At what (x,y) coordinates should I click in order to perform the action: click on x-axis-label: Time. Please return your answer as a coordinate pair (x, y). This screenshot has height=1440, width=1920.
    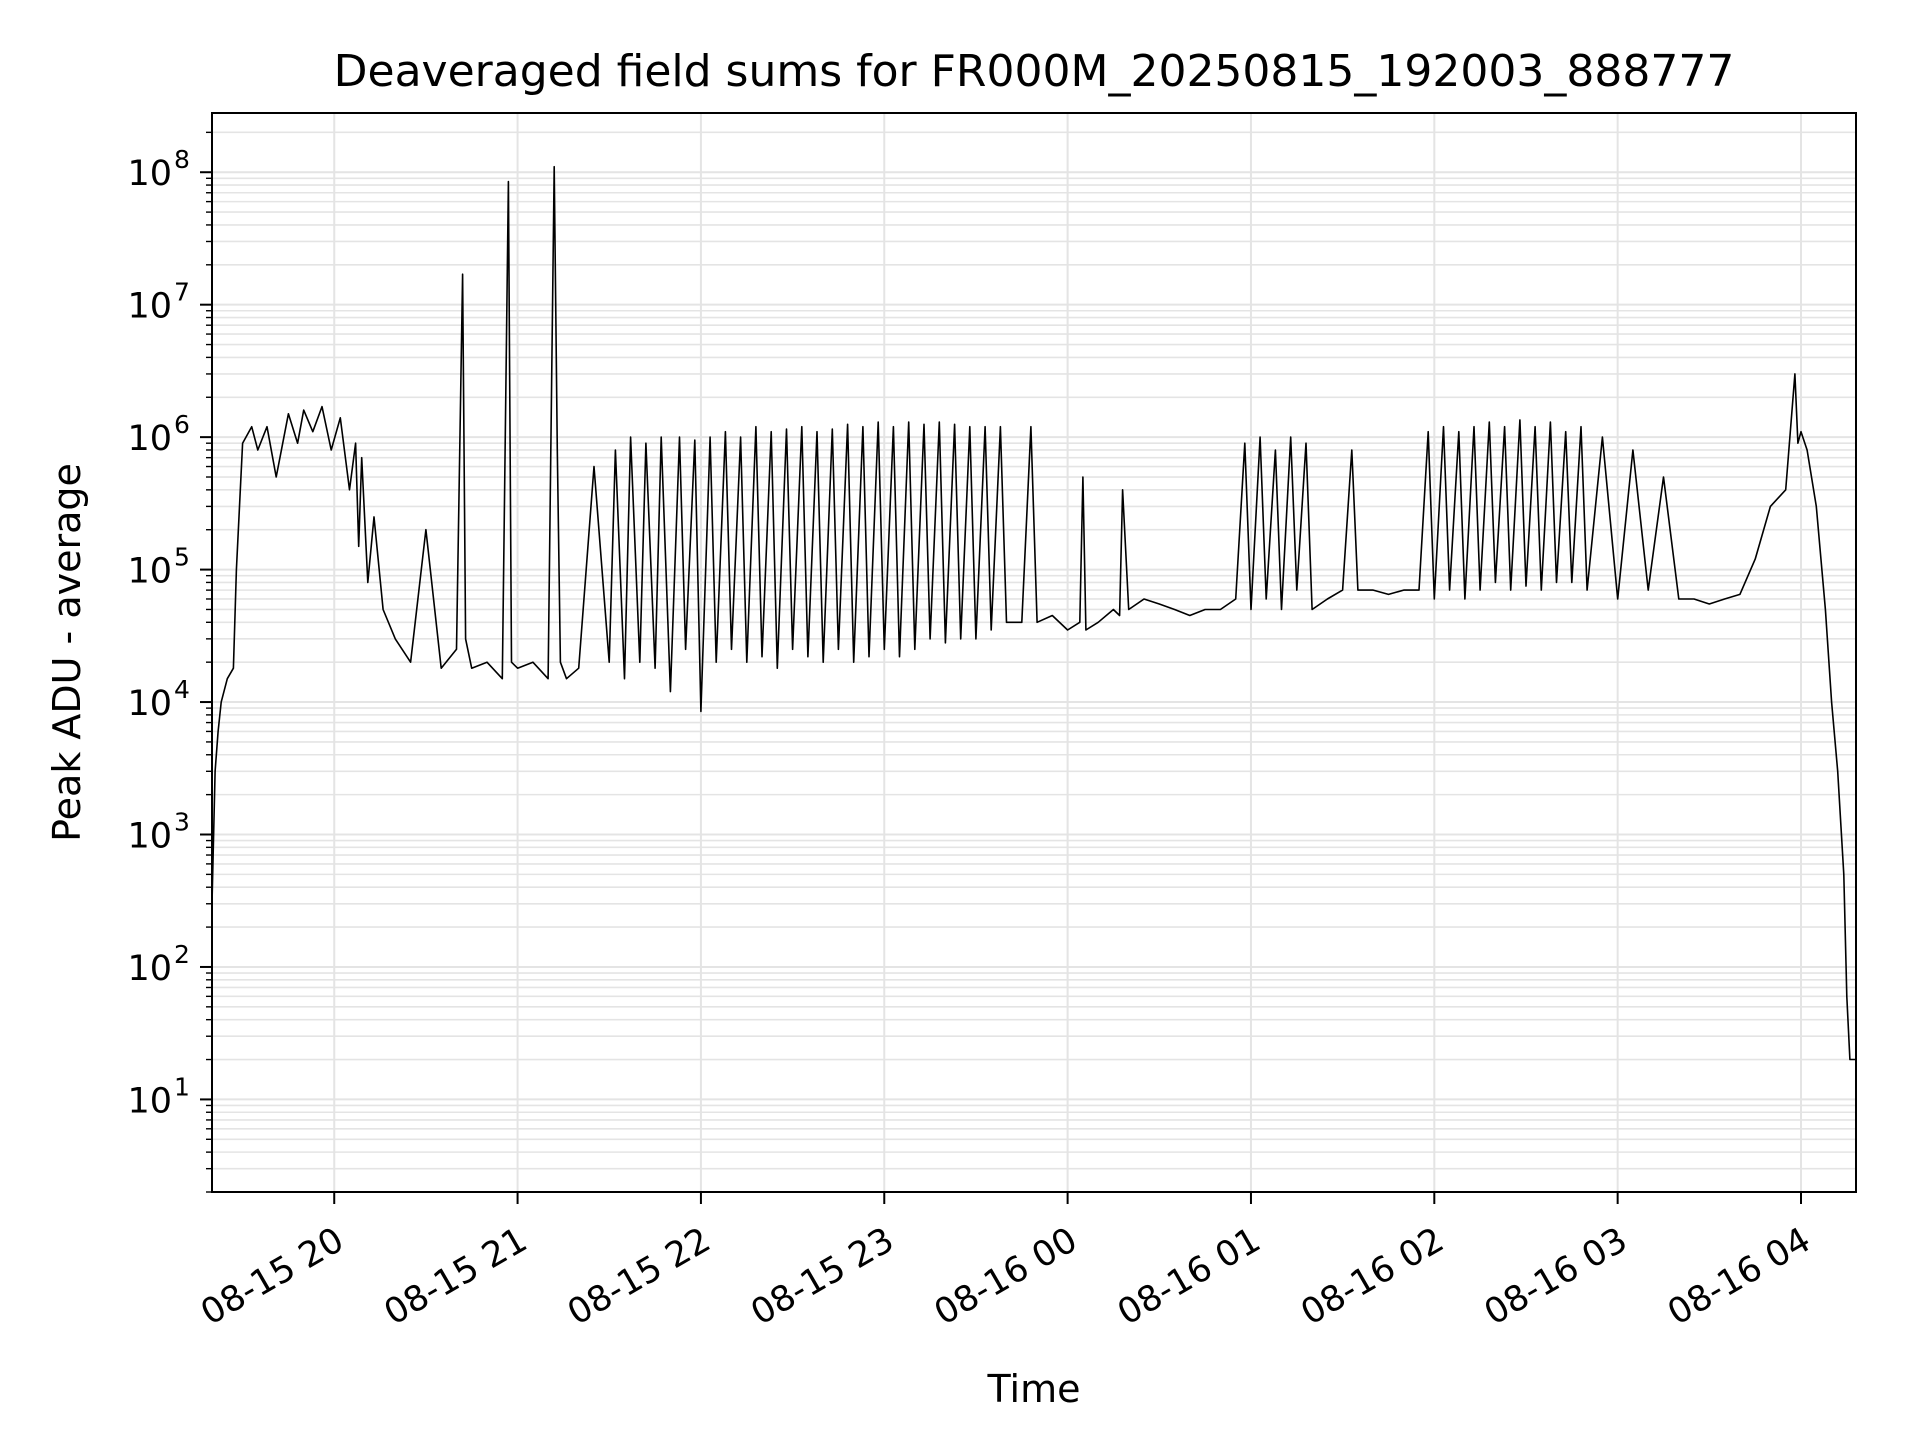
    Looking at the image, I should click on (1034, 1389).